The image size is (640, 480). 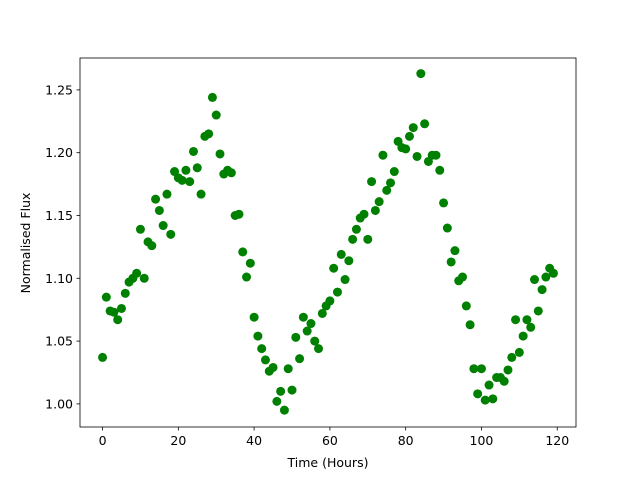 I want to click on y-tick-label: 1.05, so click(x=59, y=341).